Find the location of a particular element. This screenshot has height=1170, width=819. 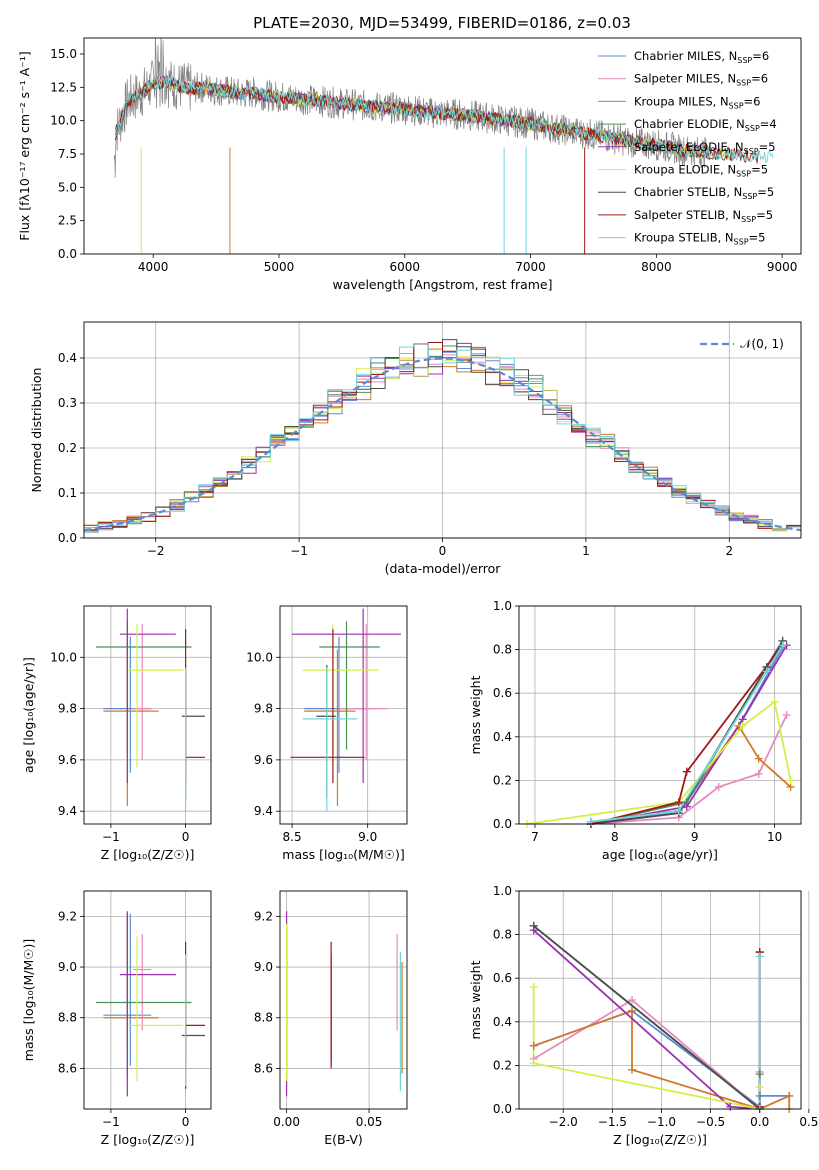

legend-value: =4 is located at coordinates (768, 124).